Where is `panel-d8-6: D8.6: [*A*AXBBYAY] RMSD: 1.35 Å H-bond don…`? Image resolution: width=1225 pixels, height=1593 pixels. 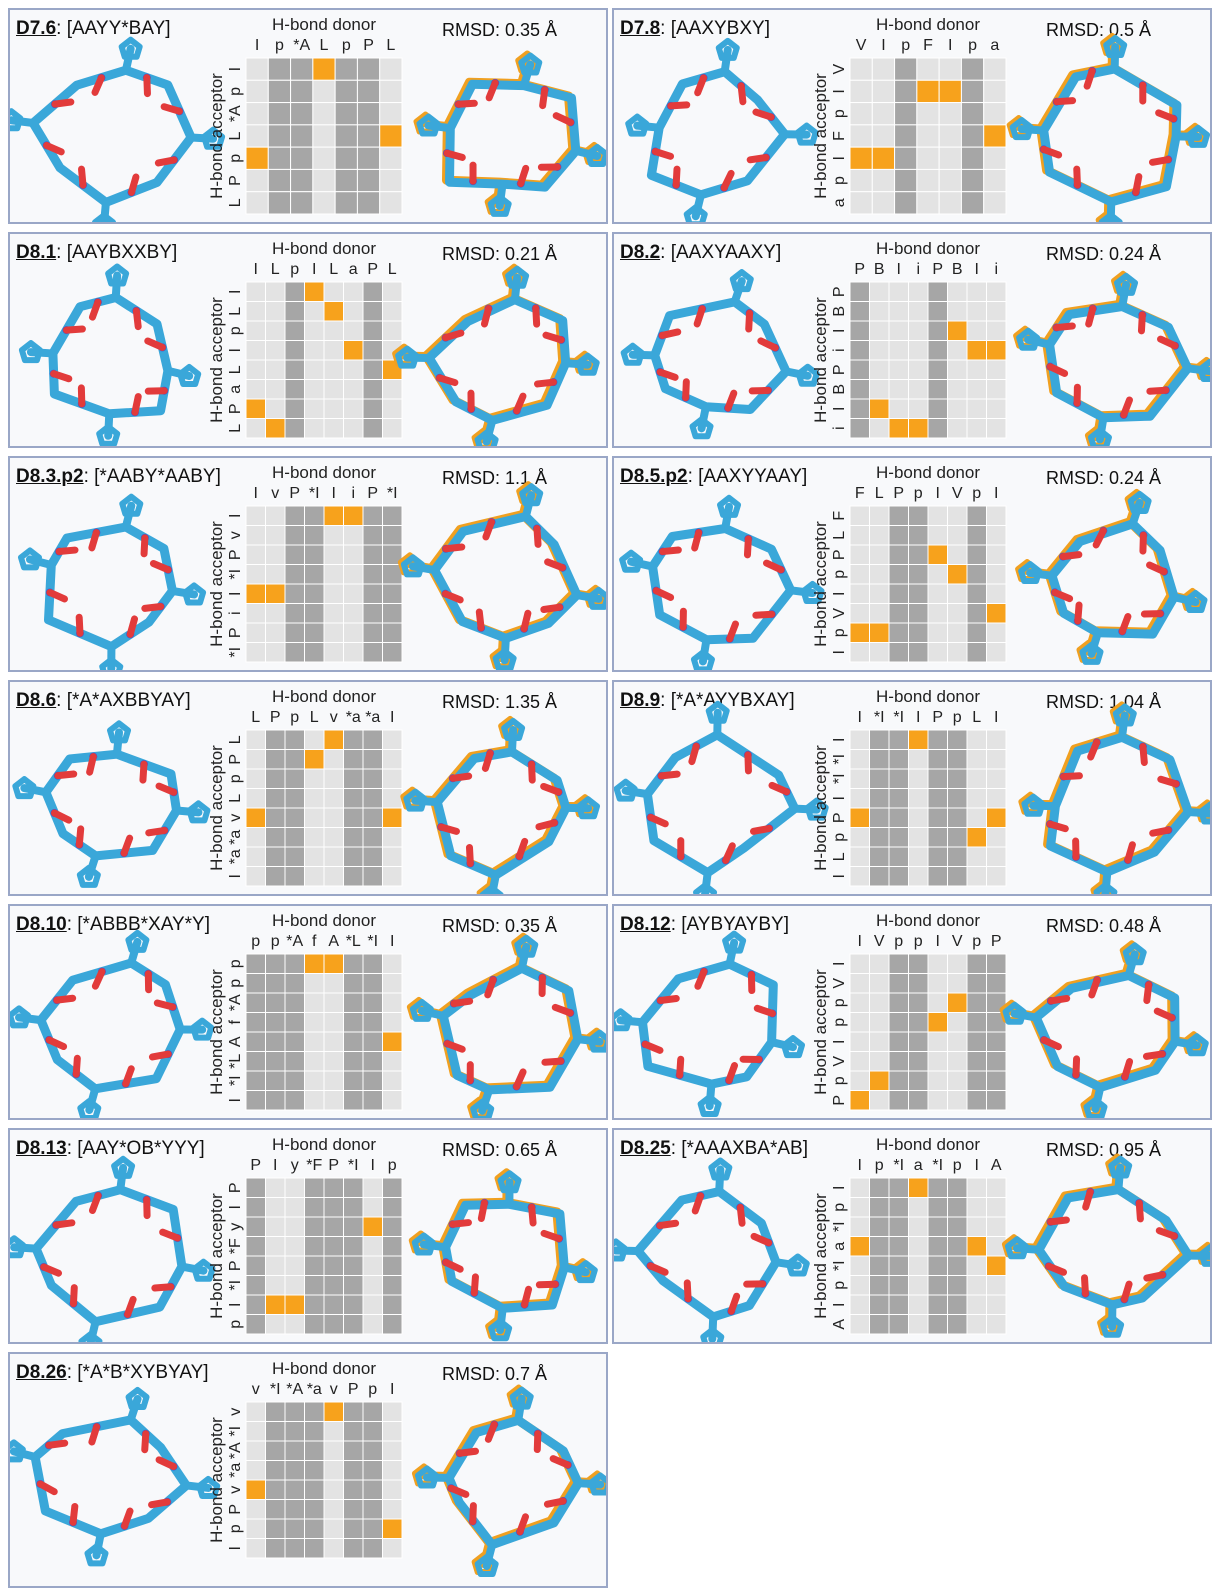 panel-d8-6: D8.6: [*A*AXBBYAY] RMSD: 1.35 Å H-bond don… is located at coordinates (308, 788).